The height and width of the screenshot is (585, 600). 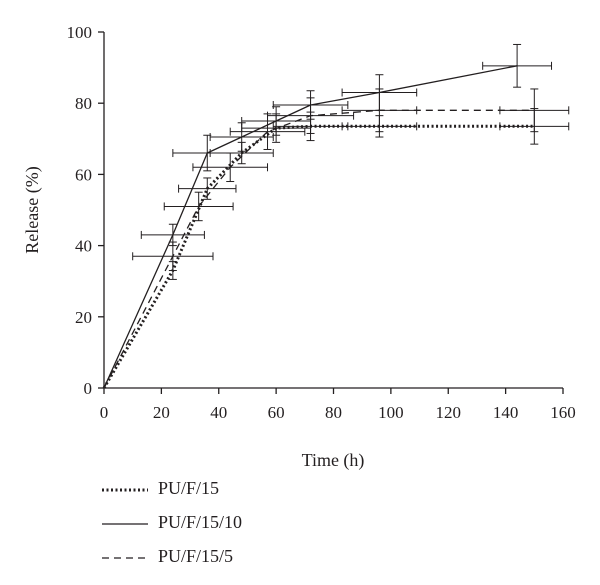 What do you see at coordinates (333, 460) in the screenshot?
I see `x-axis-label: Time (h)` at bounding box center [333, 460].